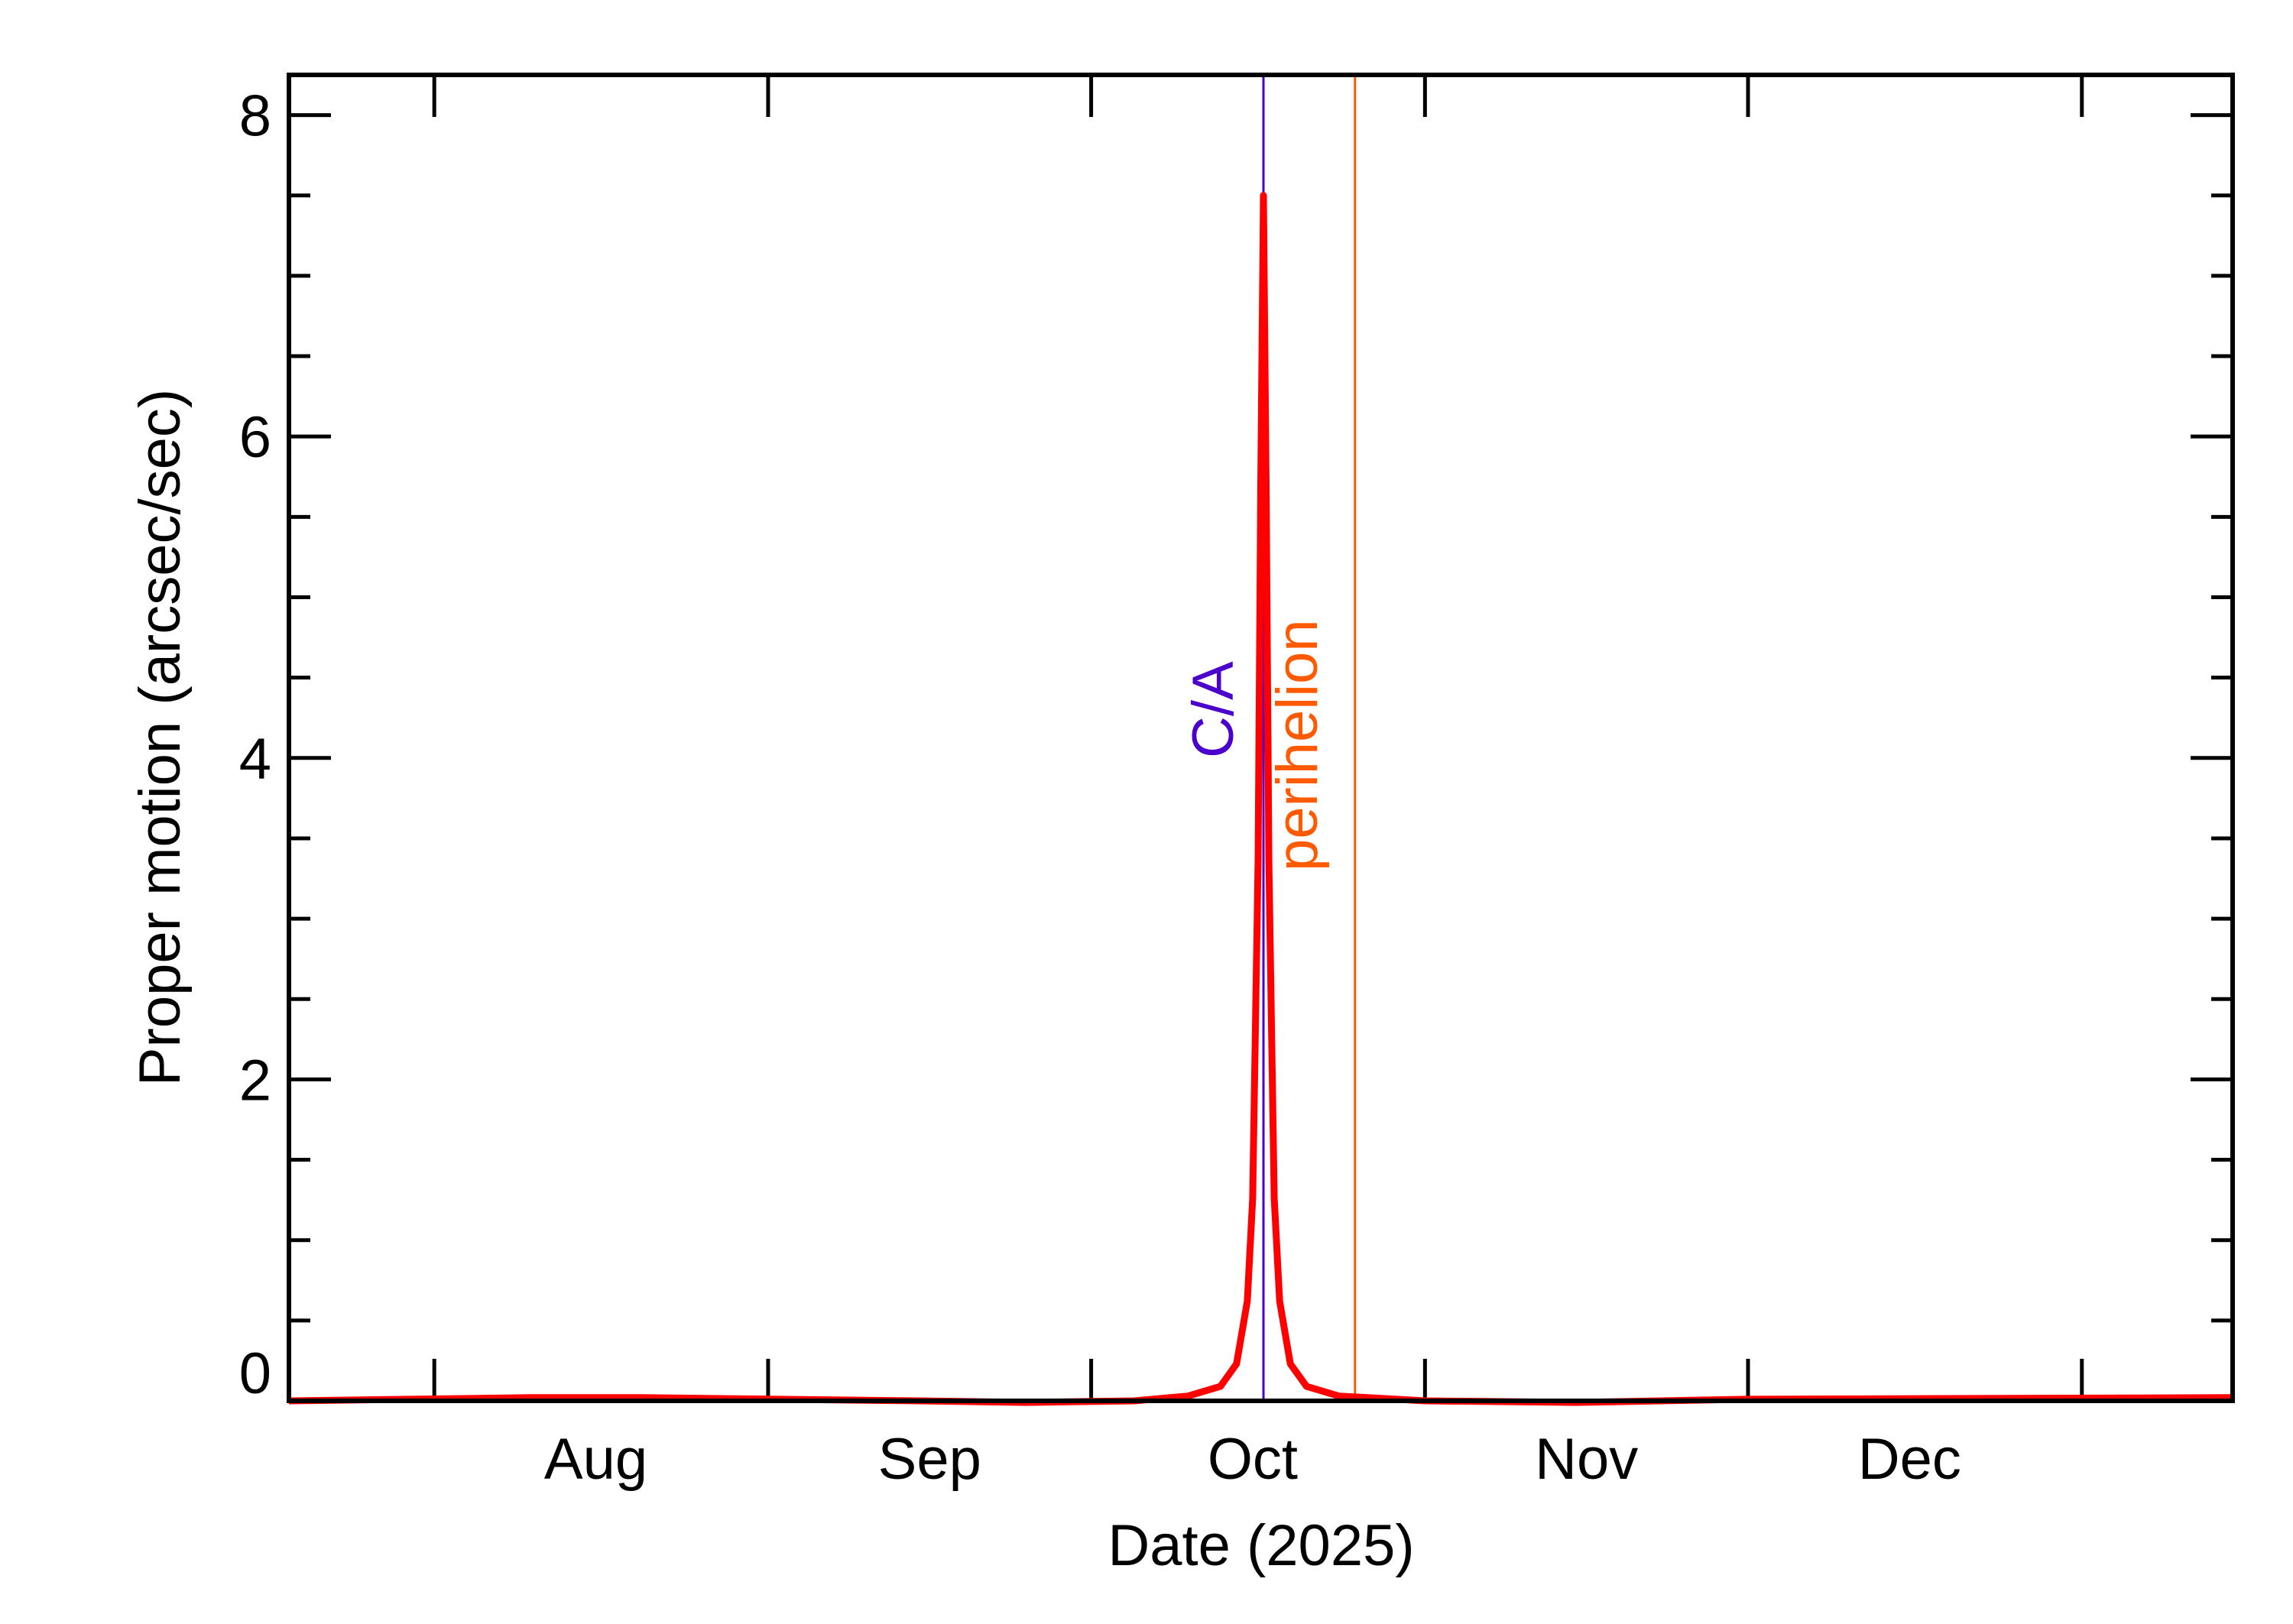 This screenshot has height=1624, width=2293. I want to click on y-tick-label: 4, so click(255, 759).